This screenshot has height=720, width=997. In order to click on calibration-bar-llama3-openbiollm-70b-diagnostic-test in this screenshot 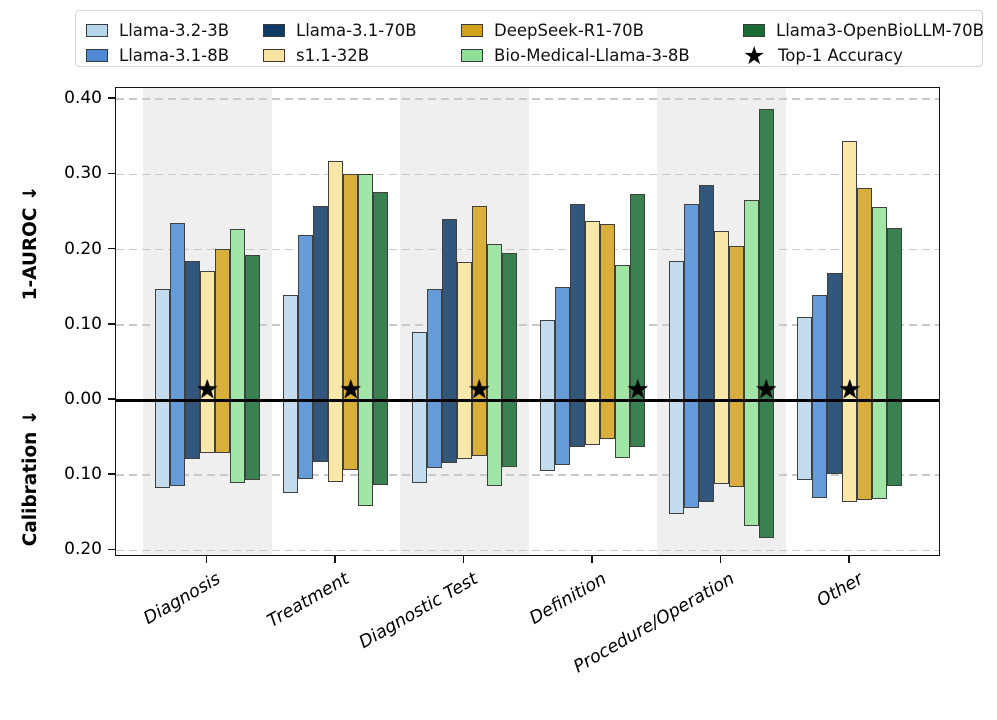, I will do `click(509, 433)`.